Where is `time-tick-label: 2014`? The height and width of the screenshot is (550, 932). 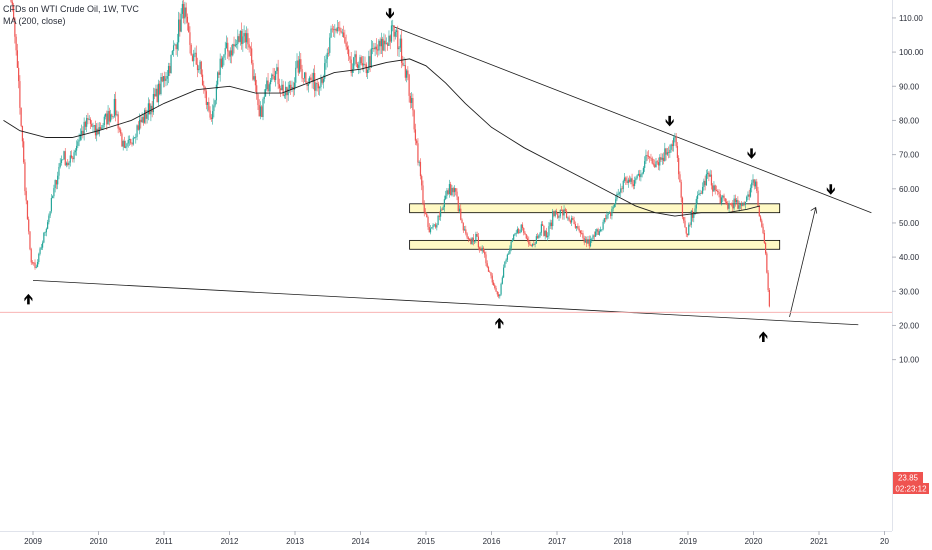 time-tick-label: 2014 is located at coordinates (361, 541).